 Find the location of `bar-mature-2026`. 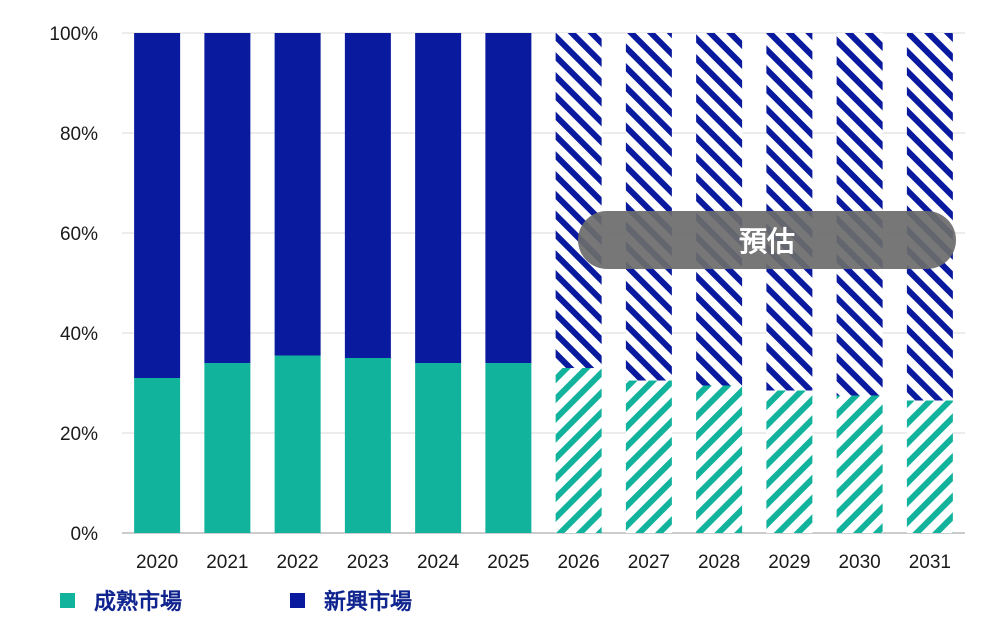

bar-mature-2026 is located at coordinates (578, 450).